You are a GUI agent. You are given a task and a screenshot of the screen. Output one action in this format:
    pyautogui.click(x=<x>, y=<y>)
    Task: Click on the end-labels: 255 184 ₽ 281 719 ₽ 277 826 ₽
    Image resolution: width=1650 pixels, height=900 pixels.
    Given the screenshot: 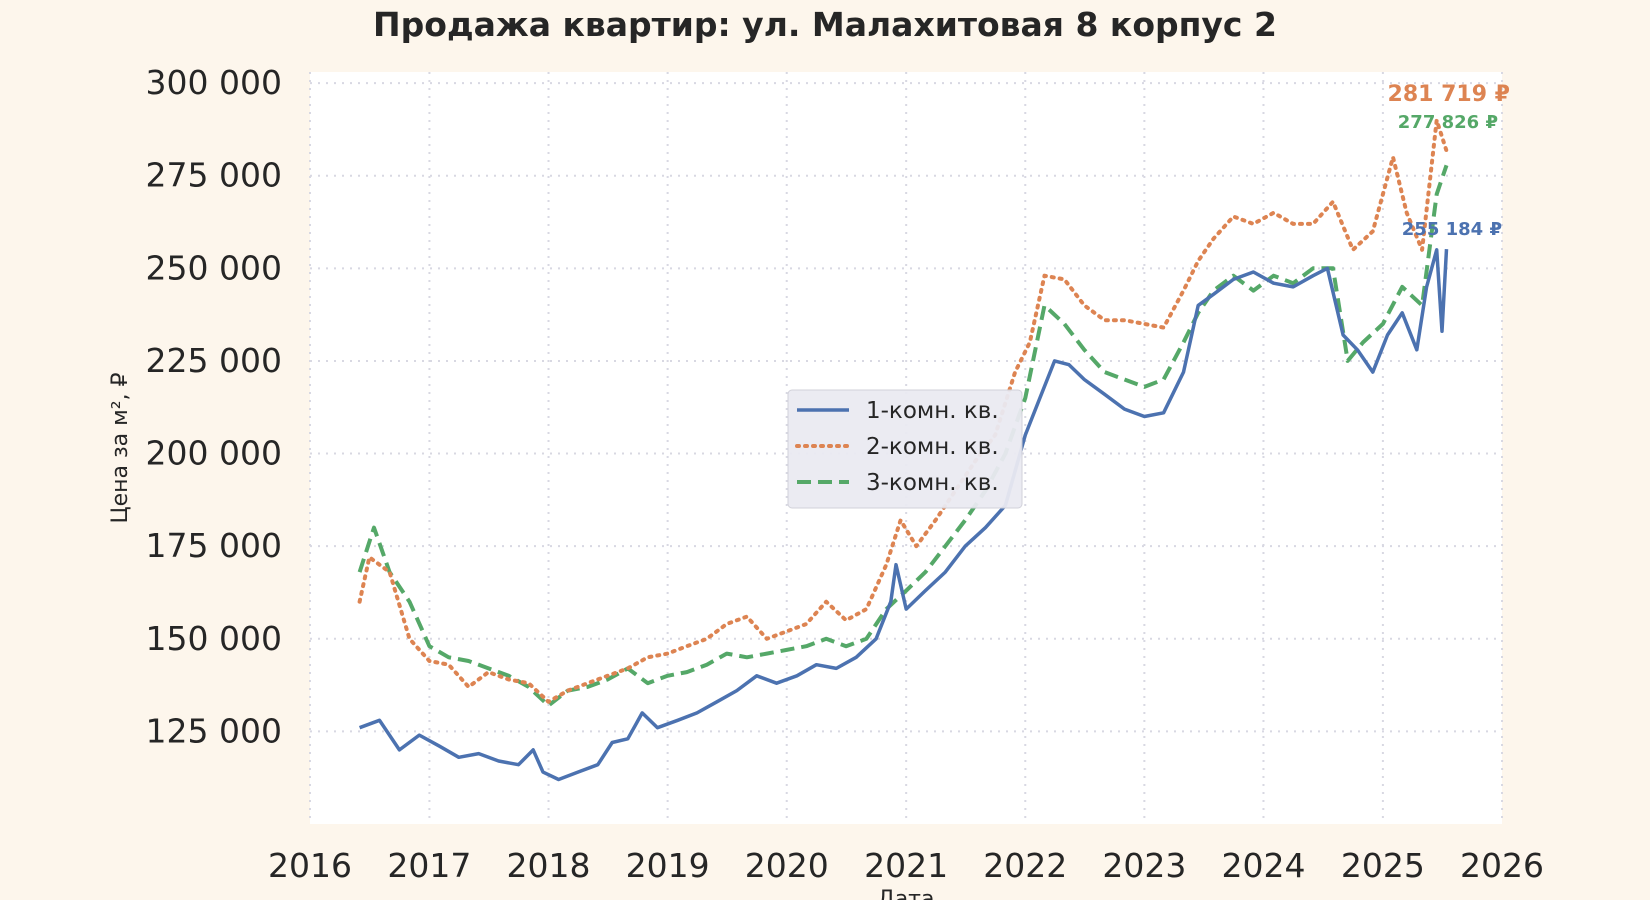 What is the action you would take?
    pyautogui.click(x=1449, y=161)
    